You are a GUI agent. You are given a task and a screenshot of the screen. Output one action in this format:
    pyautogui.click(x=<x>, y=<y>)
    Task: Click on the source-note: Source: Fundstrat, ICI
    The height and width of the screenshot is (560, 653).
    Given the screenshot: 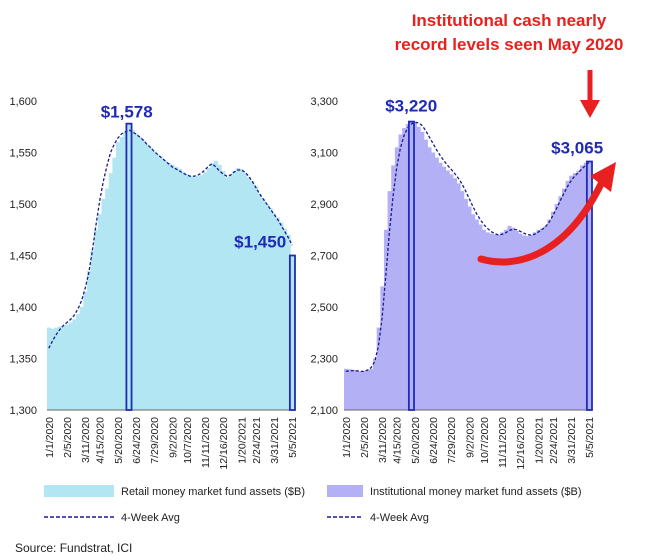 What is the action you would take?
    pyautogui.click(x=73, y=548)
    